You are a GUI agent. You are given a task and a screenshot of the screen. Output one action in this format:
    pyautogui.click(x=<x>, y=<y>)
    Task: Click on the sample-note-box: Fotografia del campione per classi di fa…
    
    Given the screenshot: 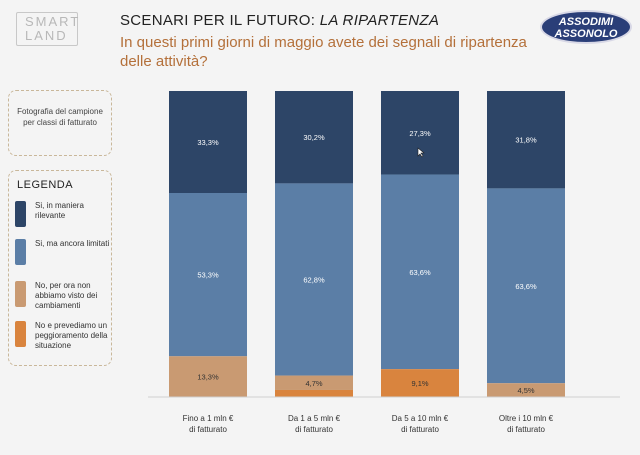 What is the action you would take?
    pyautogui.click(x=60, y=123)
    